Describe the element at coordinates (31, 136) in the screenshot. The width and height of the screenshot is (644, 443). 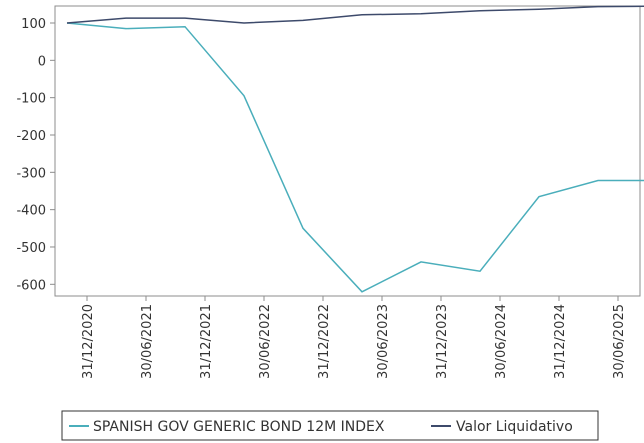
I see `y-tick-label: -200` at that location.